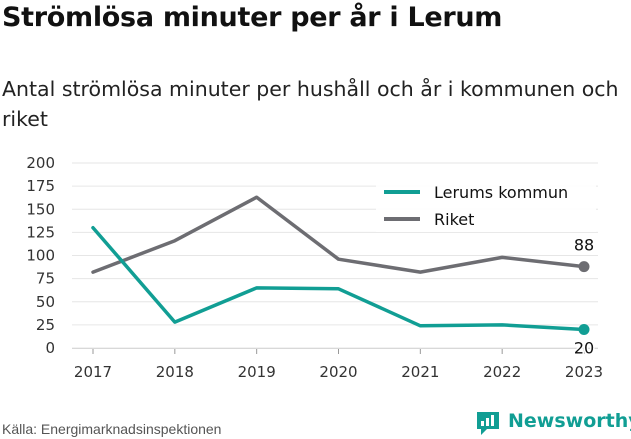 The width and height of the screenshot is (631, 439). What do you see at coordinates (257, 372) in the screenshot?
I see `x-tick-label: 2019` at bounding box center [257, 372].